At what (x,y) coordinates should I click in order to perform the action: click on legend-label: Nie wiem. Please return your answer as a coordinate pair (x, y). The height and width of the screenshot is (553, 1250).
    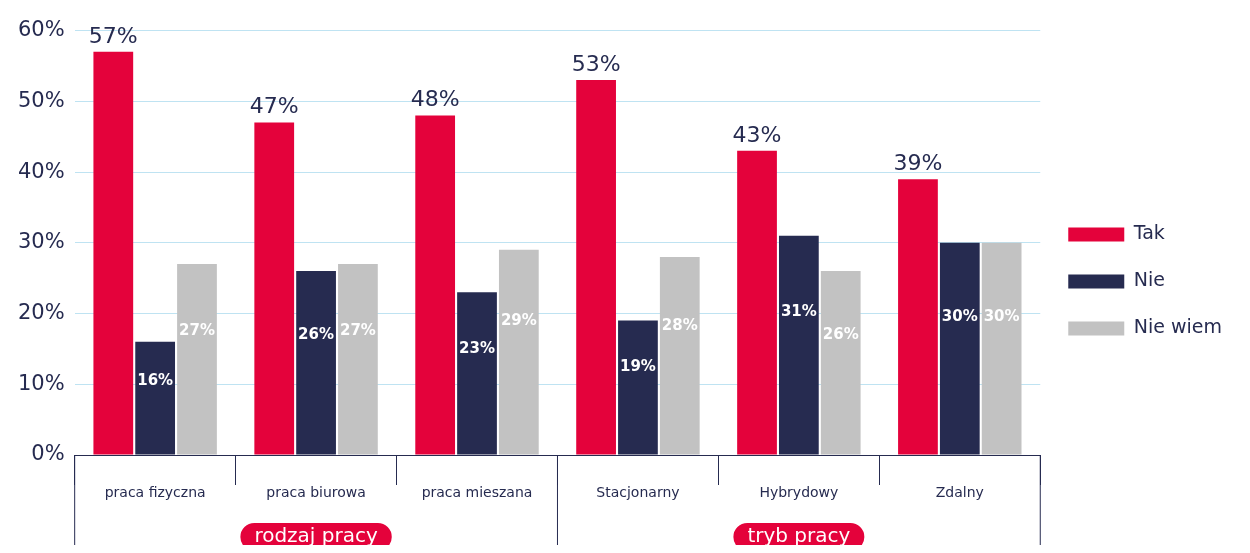
    Looking at the image, I should click on (1178, 326).